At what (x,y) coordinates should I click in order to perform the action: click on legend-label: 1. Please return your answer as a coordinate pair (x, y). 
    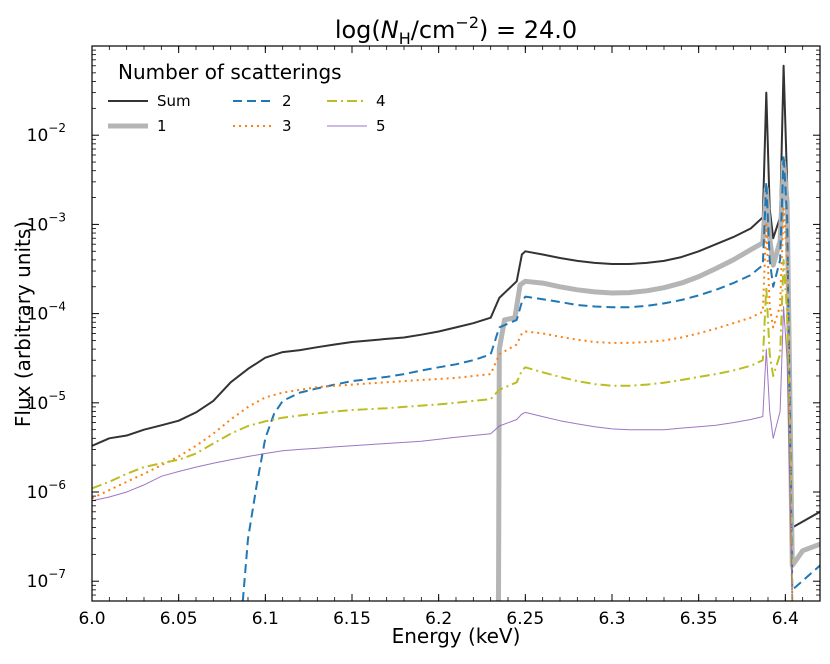
    Looking at the image, I should click on (162, 126).